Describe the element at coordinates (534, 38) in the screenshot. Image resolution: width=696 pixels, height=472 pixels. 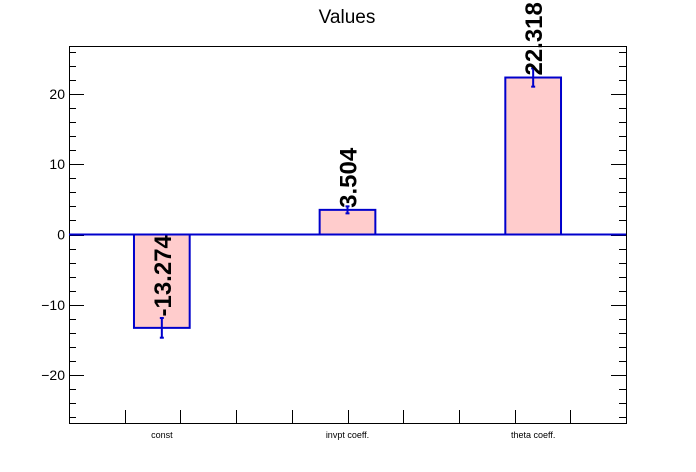
I see `bar-value-label: 22.318` at that location.